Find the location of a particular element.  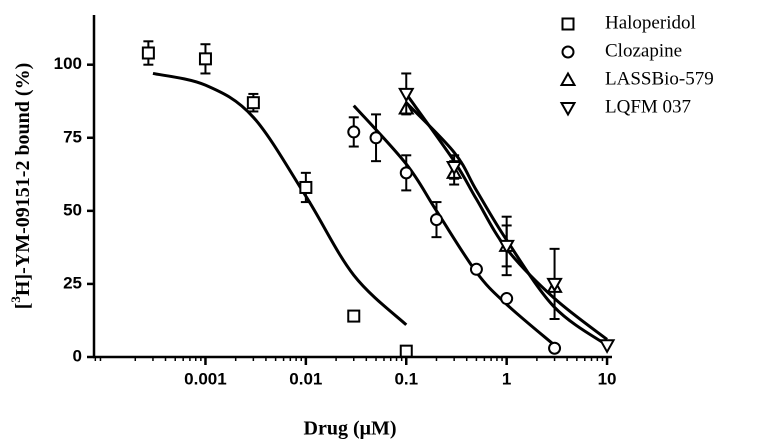

legend-label: Clozapine is located at coordinates (643, 50).